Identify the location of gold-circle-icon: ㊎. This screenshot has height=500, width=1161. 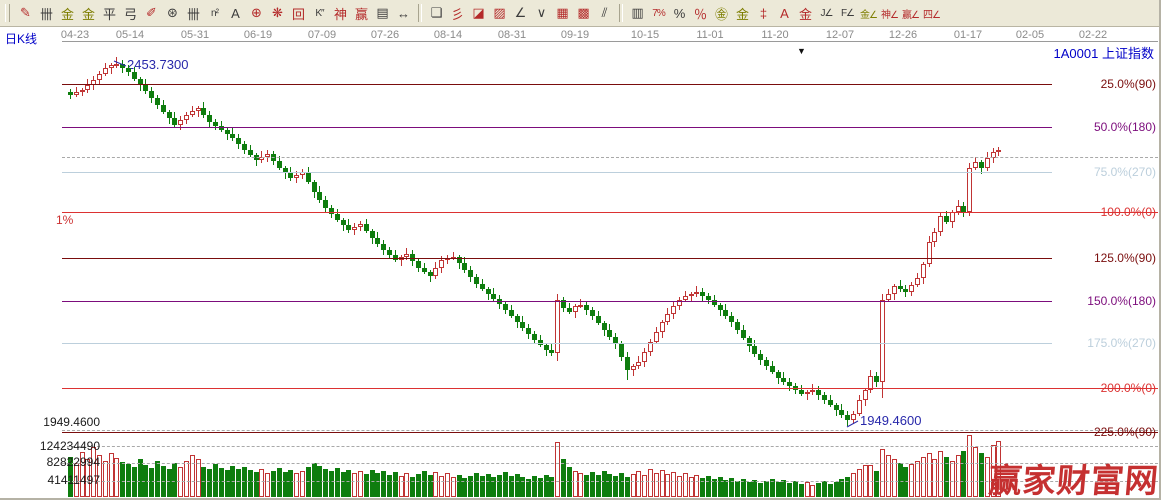
(721, 14).